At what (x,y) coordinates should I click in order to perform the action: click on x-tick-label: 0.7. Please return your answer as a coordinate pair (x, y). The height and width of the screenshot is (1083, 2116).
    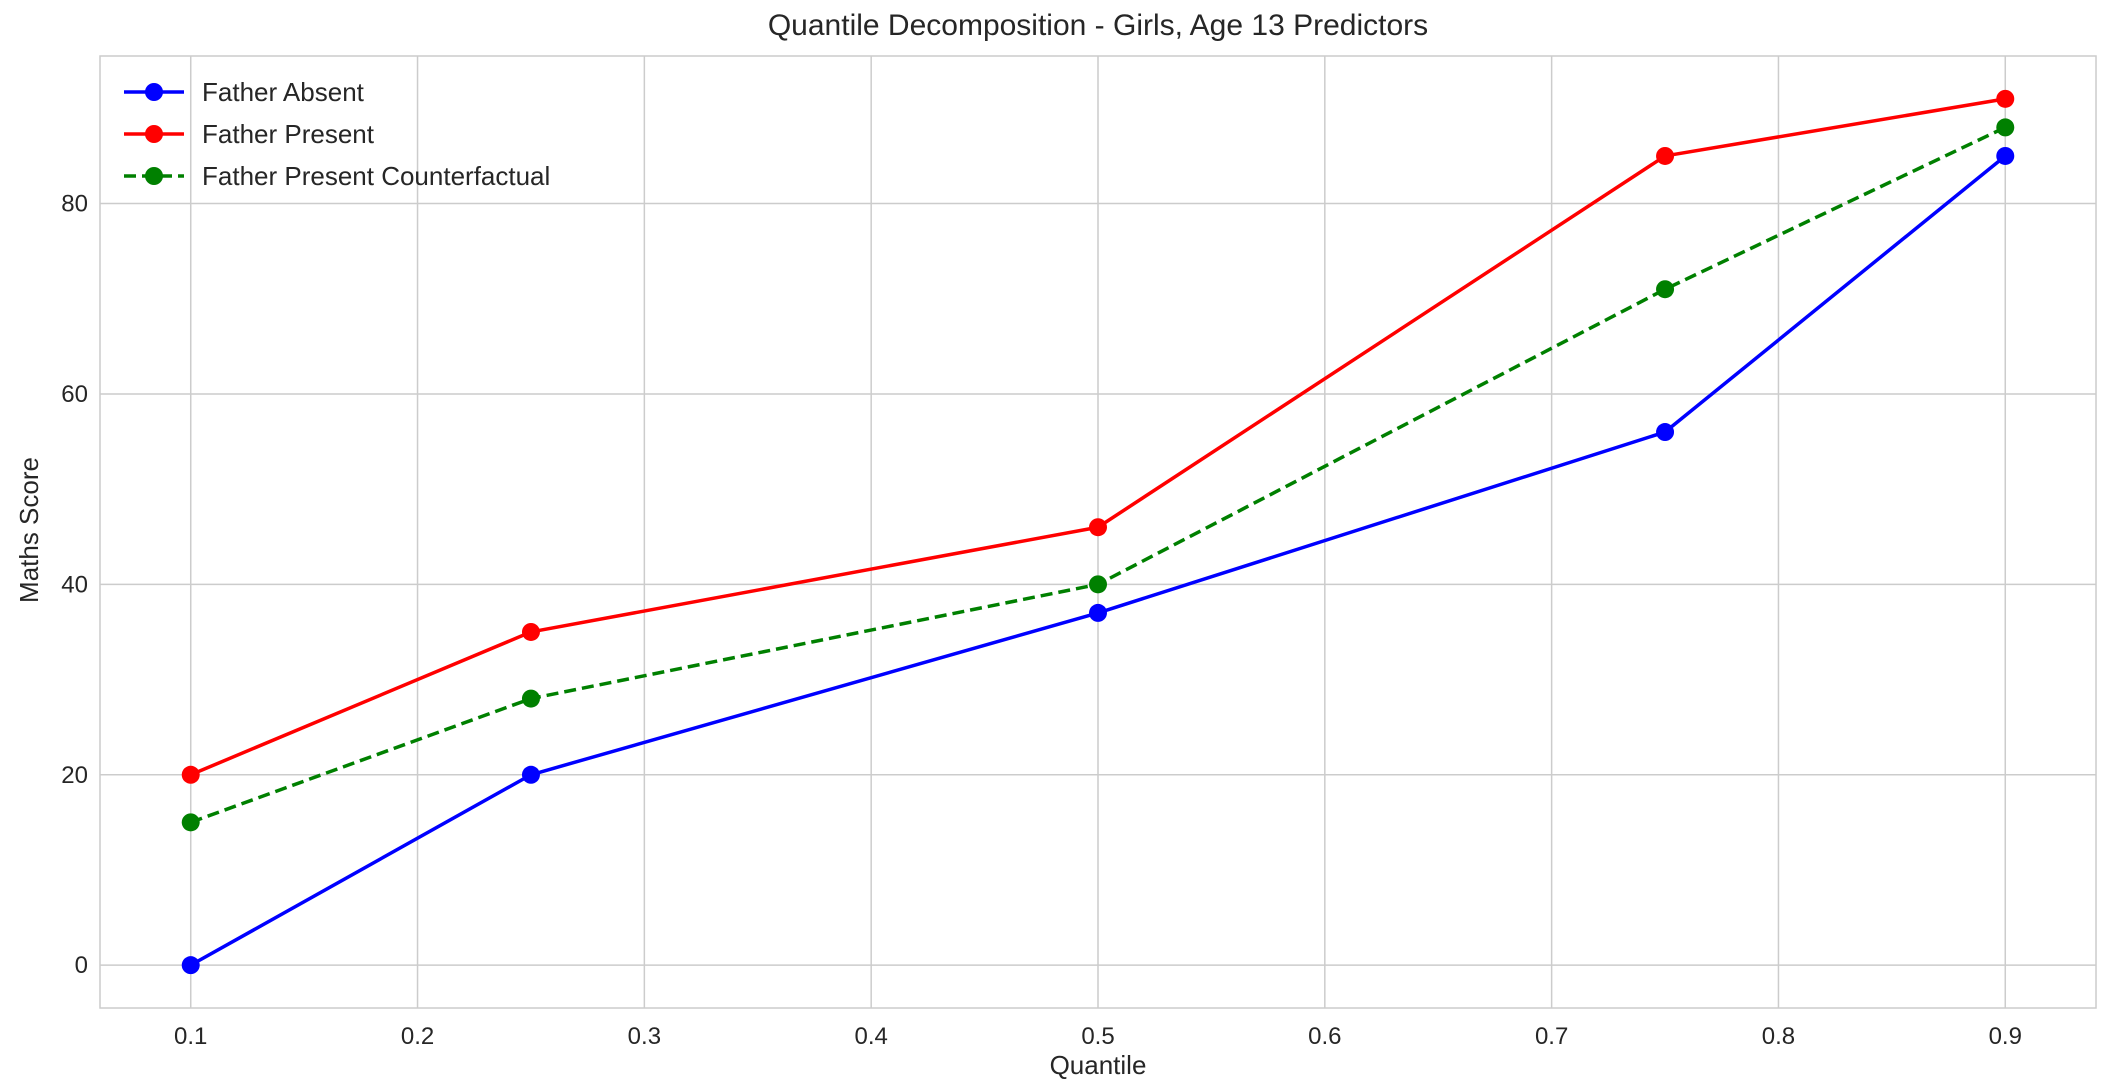
    Looking at the image, I should click on (1551, 1036).